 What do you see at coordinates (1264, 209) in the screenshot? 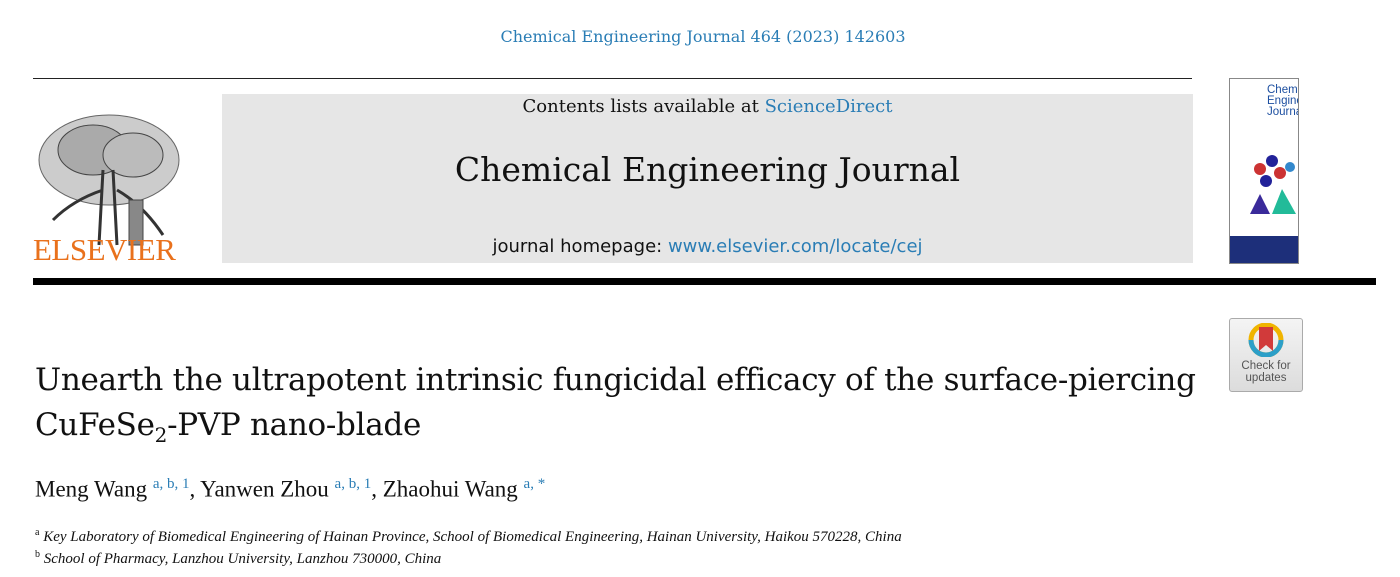
I see `cover-artwork` at bounding box center [1264, 209].